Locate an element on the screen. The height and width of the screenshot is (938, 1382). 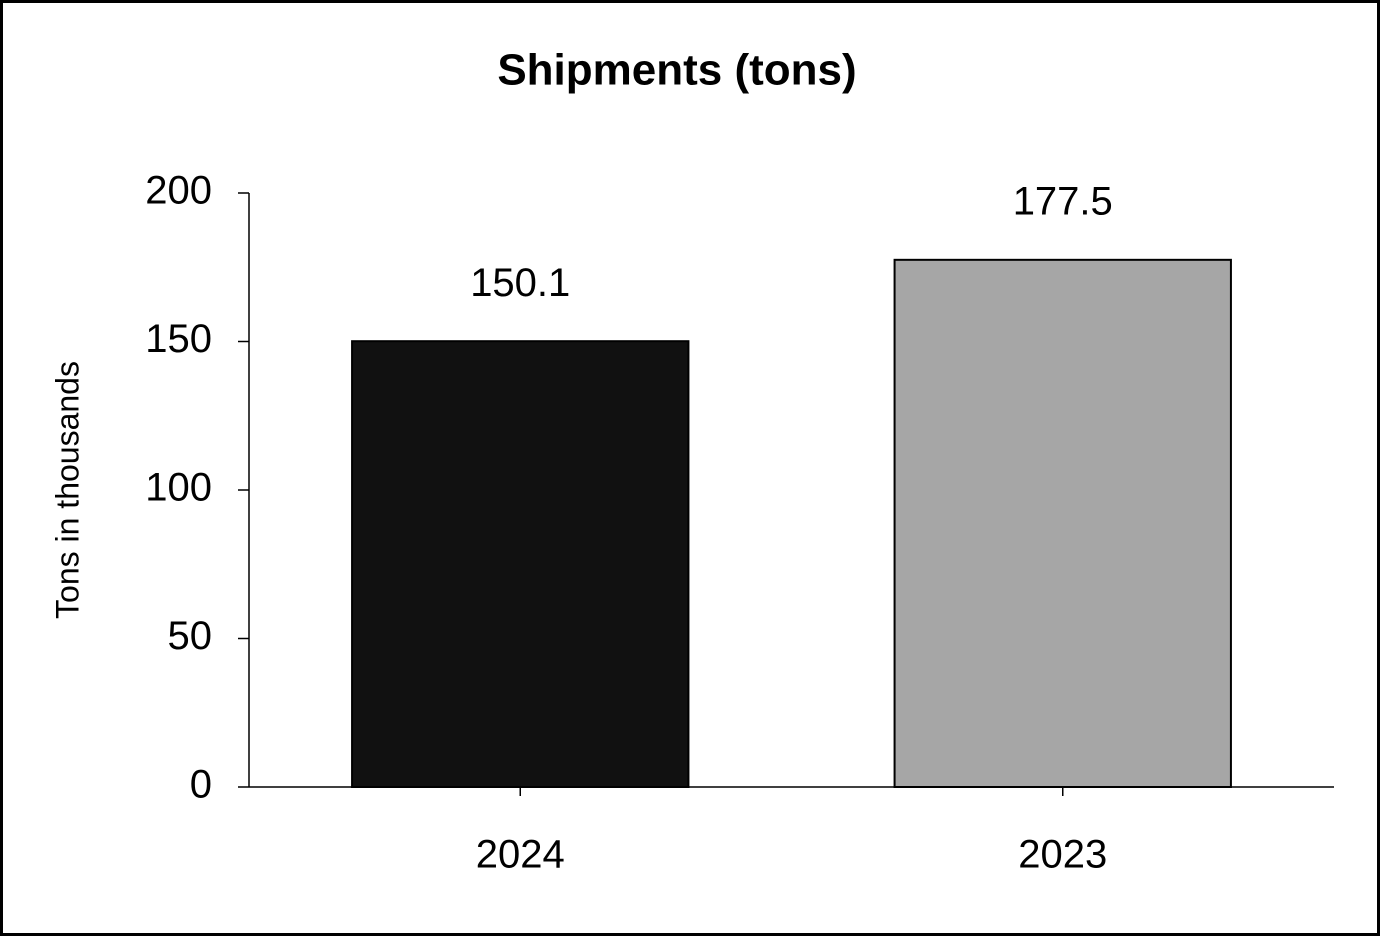
y-tick-label: 0 is located at coordinates (201, 785).